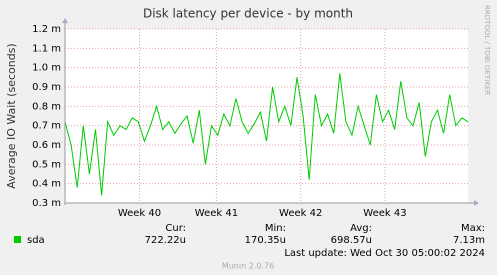 Image resolution: width=497 pixels, height=275 pixels. I want to click on y-tick-label: 1.2 m, so click(46, 29).